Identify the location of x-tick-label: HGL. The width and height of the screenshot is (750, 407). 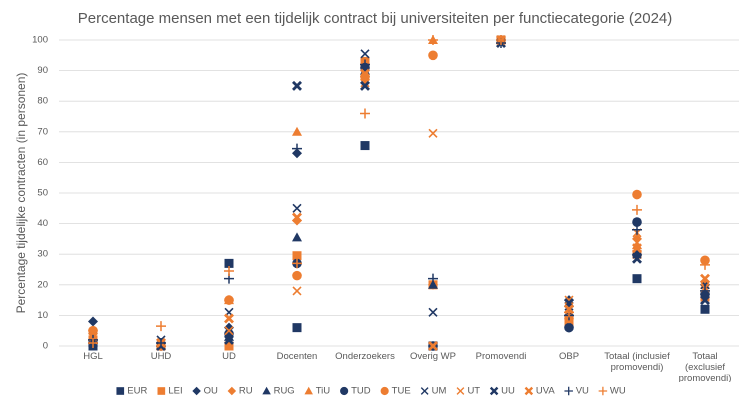
(93, 357).